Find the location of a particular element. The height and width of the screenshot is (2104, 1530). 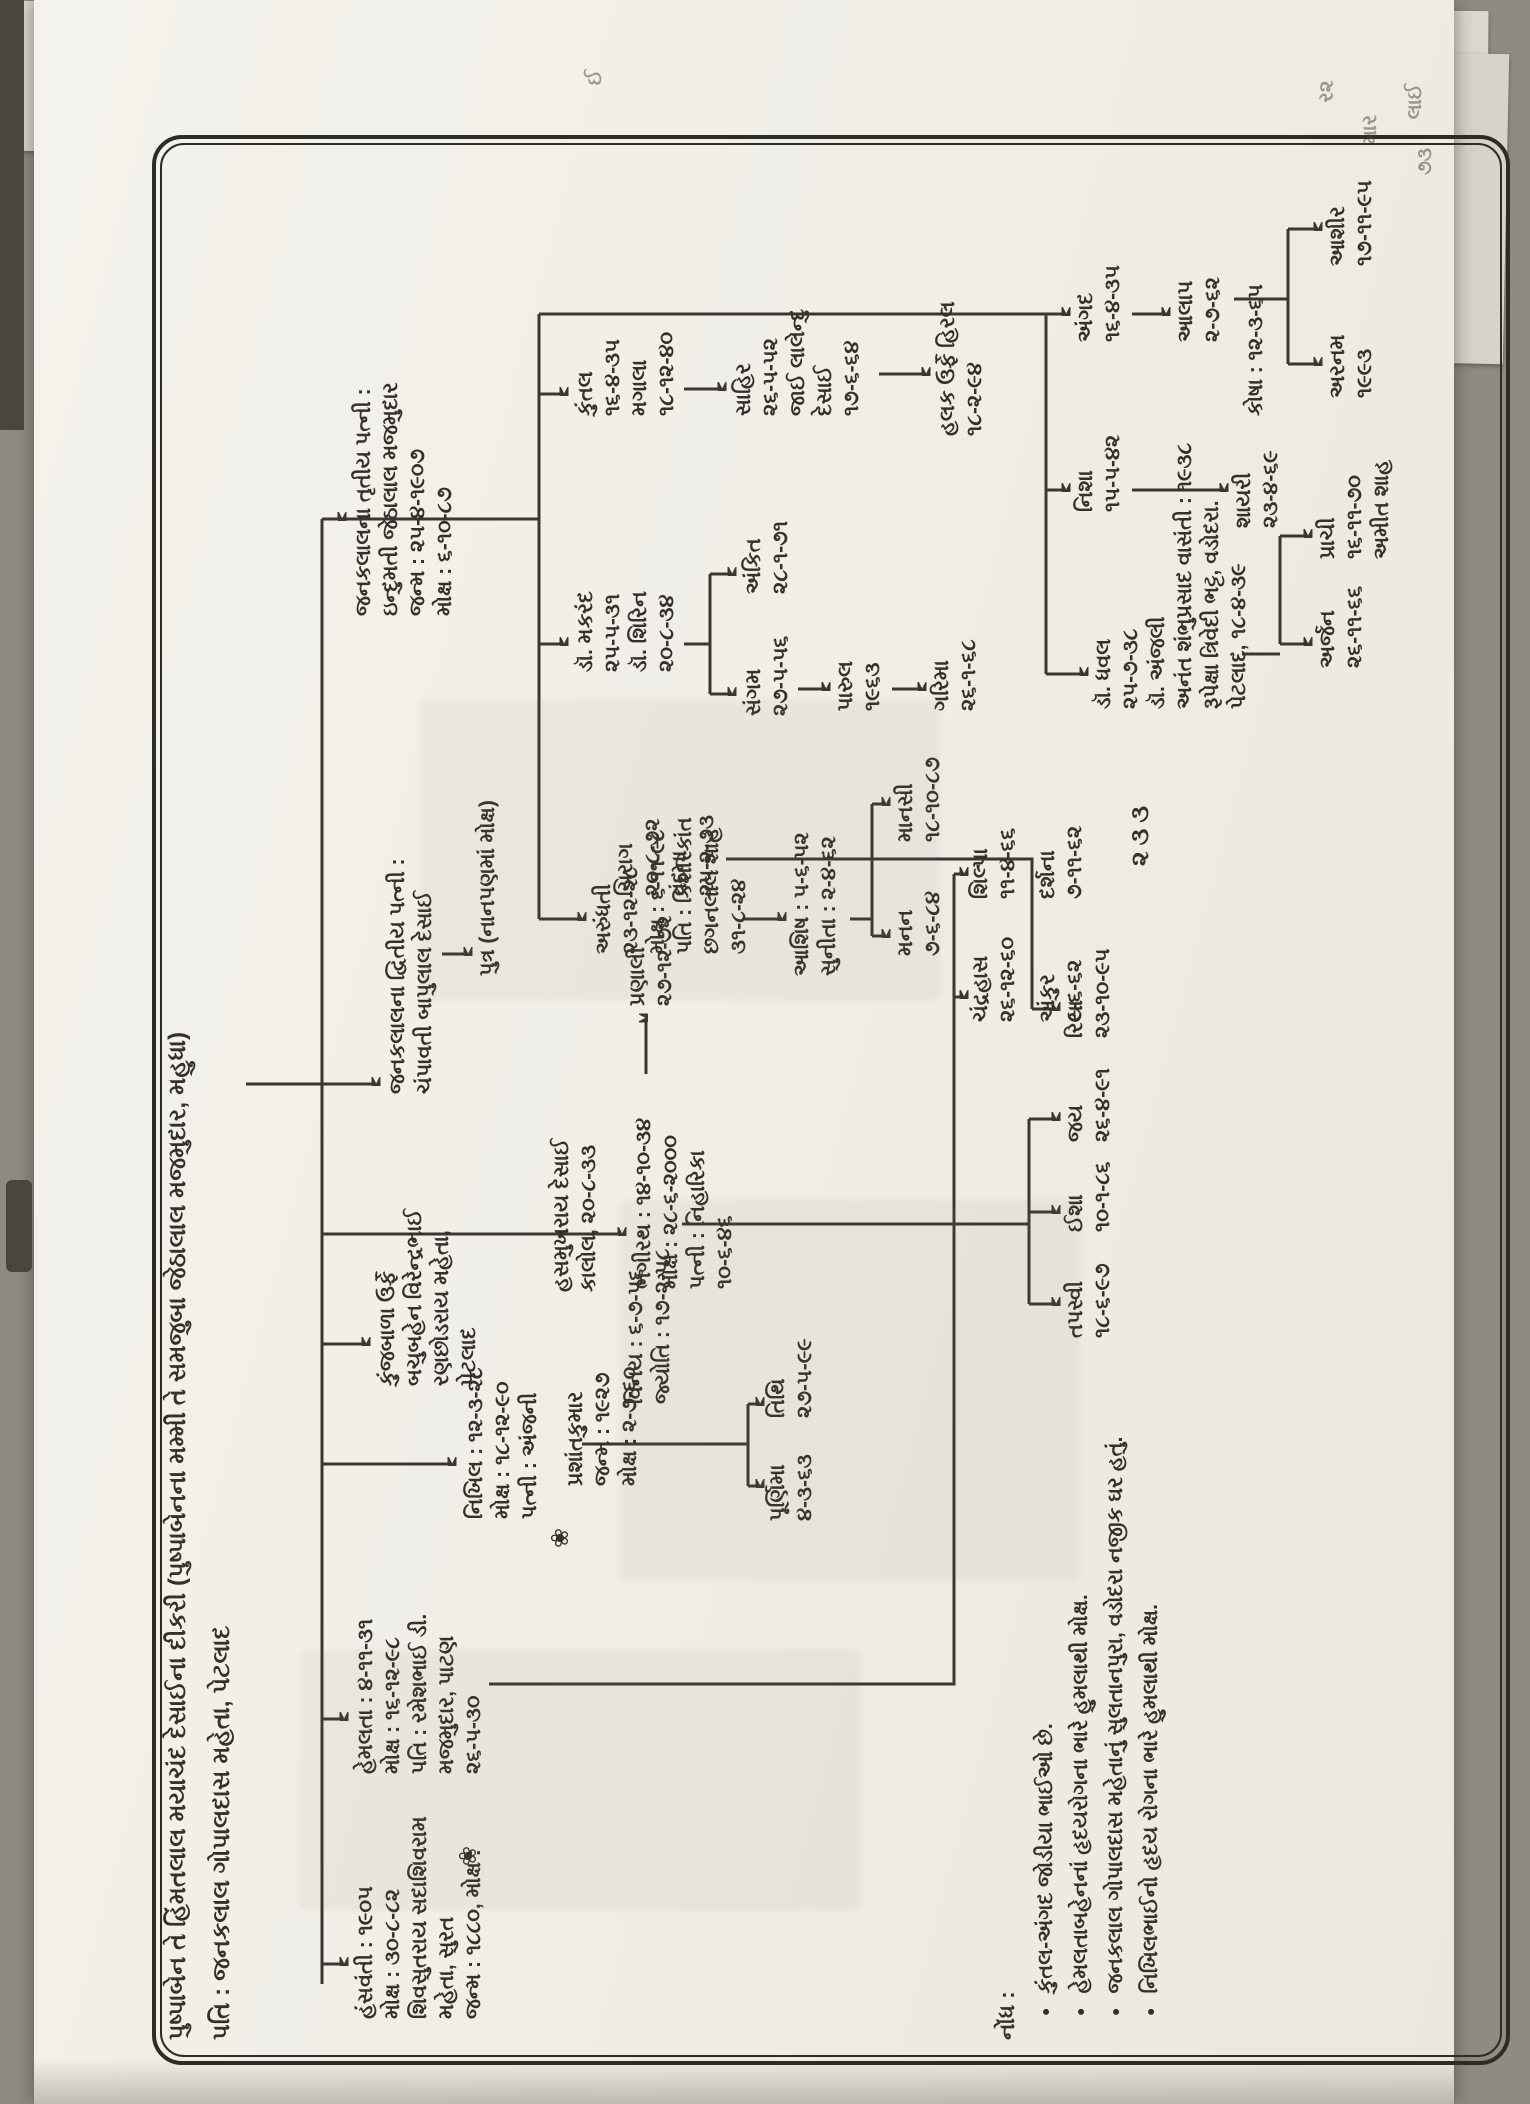

tree-node-arjan: અર્જન ૨૬-૧૧-૬૬ is located at coordinates (1341, 626).